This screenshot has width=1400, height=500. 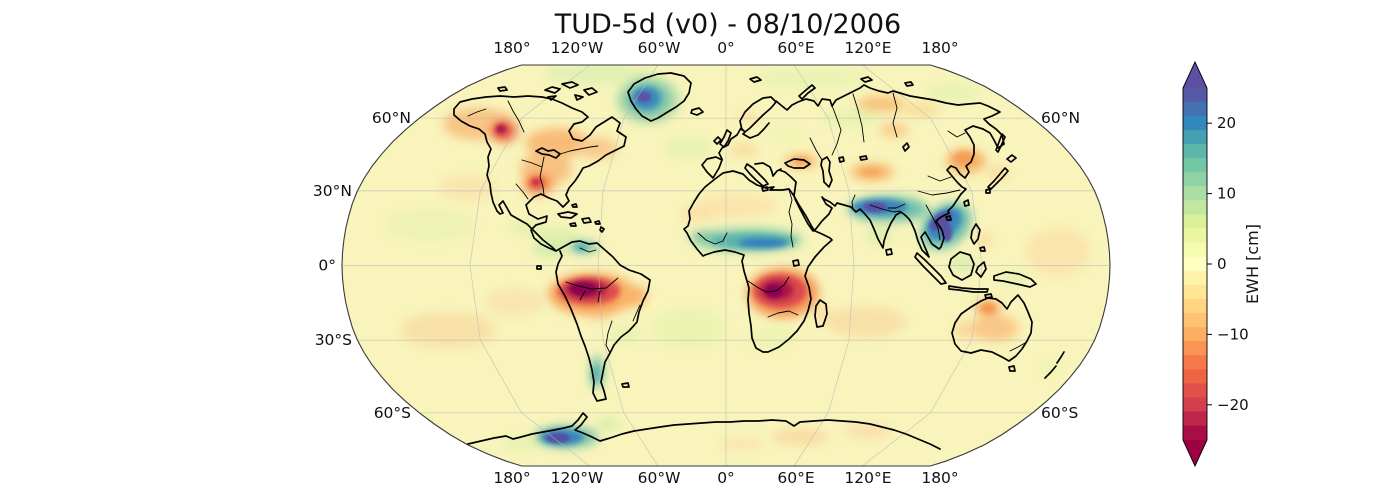 What do you see at coordinates (511, 48) in the screenshot?
I see `lon-label-top-0: 180°` at bounding box center [511, 48].